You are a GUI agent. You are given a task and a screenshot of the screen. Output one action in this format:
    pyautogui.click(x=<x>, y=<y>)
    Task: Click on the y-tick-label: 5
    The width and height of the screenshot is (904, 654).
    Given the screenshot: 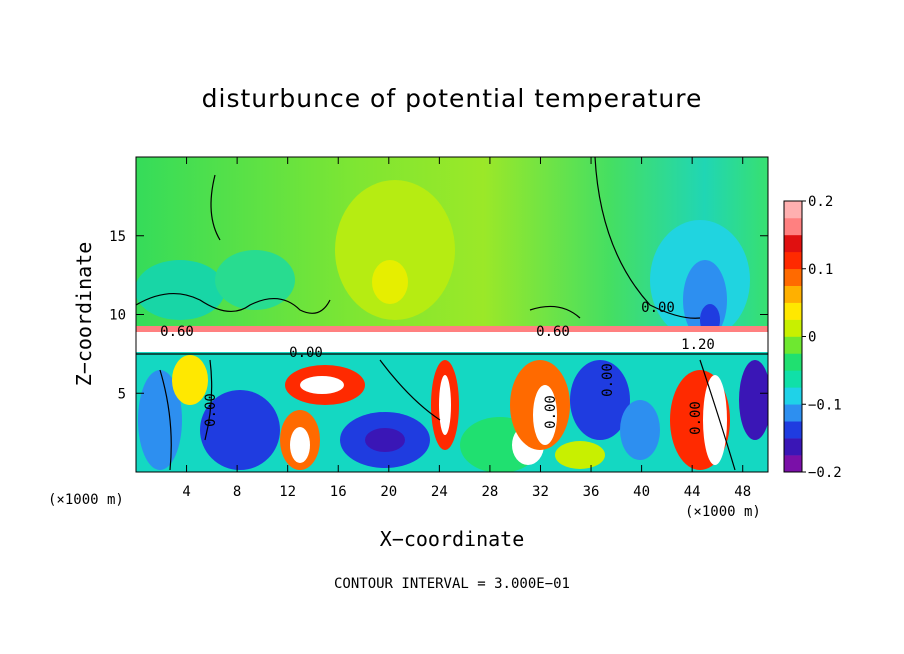 What is the action you would take?
    pyautogui.click(x=122, y=394)
    